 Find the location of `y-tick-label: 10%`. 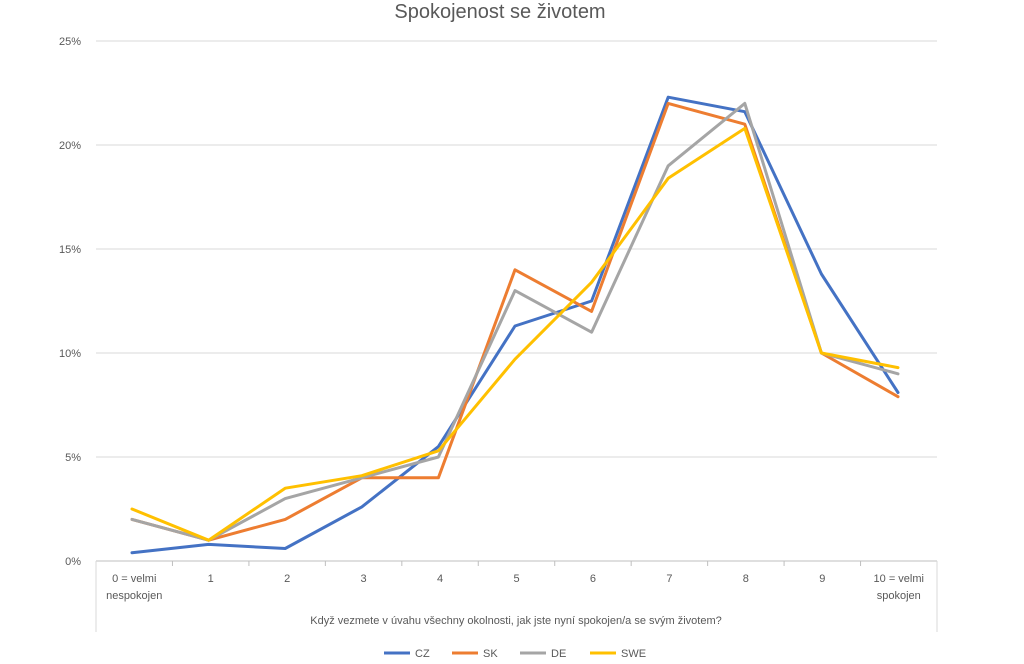

y-tick-label: 10% is located at coordinates (70, 354).